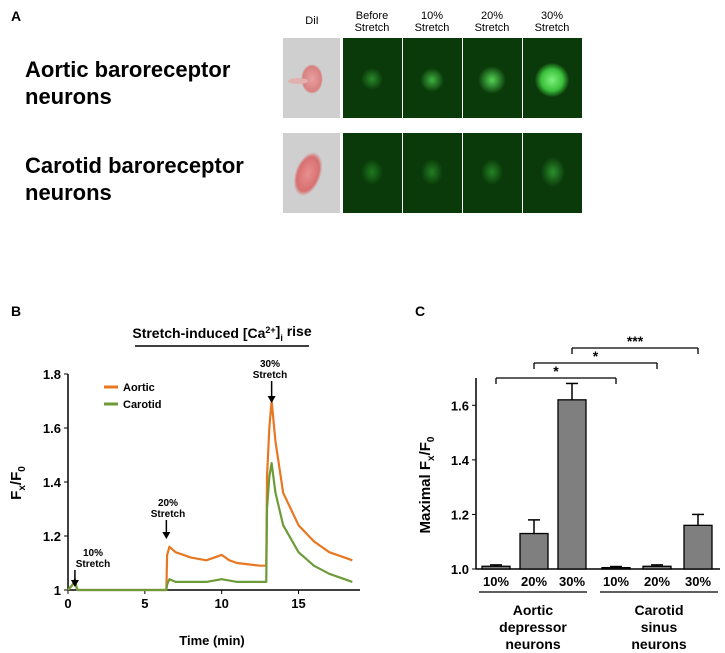  What do you see at coordinates (311, 173) in the screenshot?
I see `dii-image-carotid` at bounding box center [311, 173].